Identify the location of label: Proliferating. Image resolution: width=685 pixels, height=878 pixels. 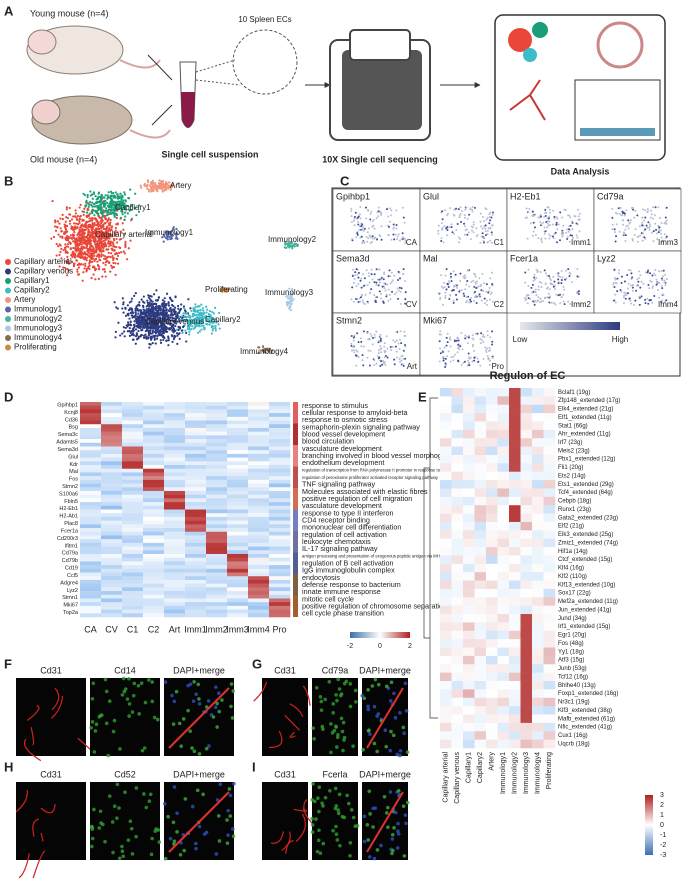
(549, 770).